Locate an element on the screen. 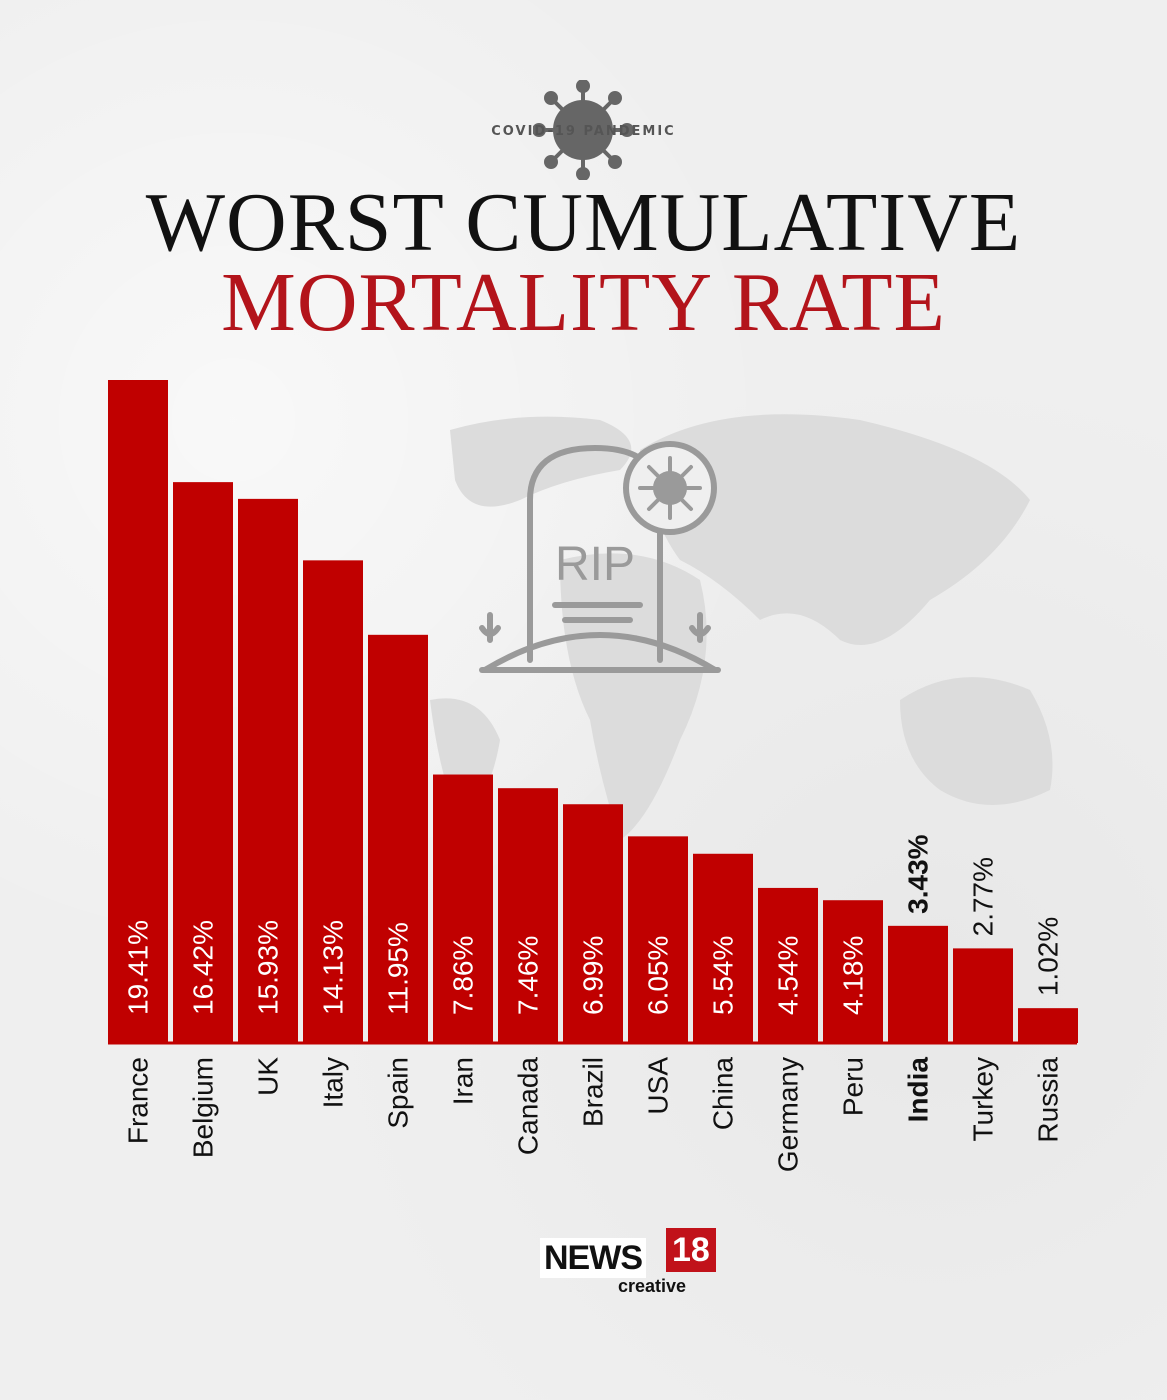  bar-usa is located at coordinates (658, 939).